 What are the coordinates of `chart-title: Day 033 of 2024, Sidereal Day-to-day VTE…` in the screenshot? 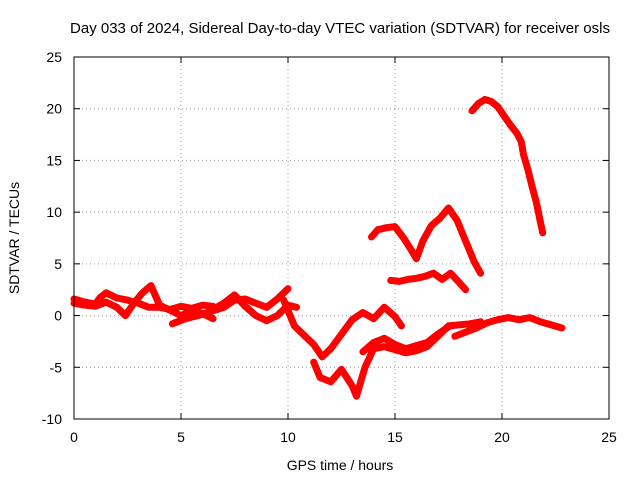 It's located at (340, 28).